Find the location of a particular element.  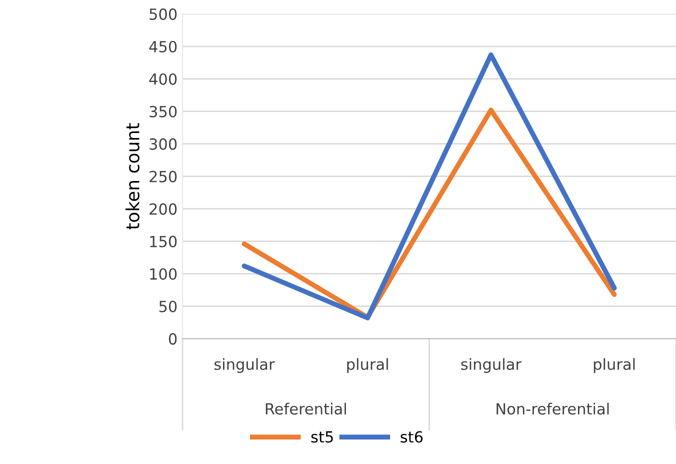

y-tick-label: 0 is located at coordinates (172, 339).